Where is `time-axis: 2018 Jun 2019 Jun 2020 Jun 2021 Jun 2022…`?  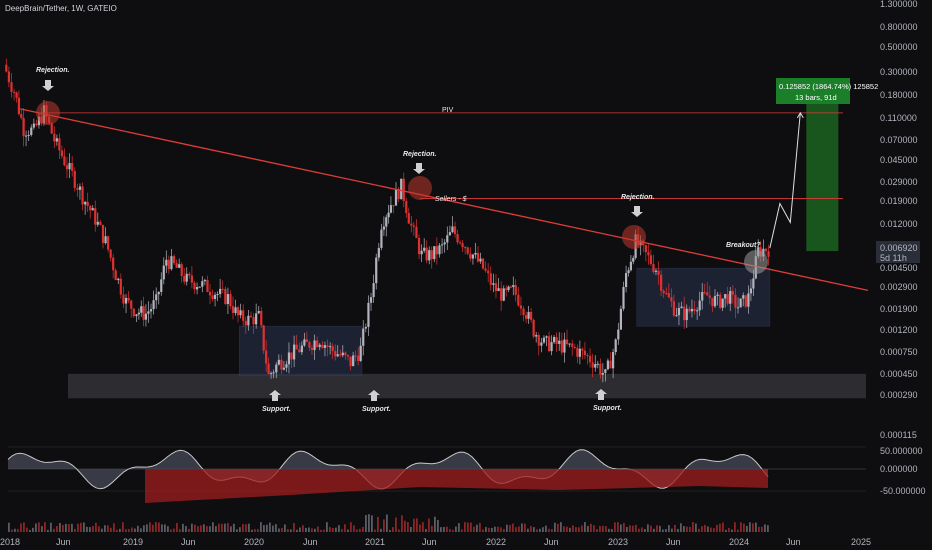
time-axis: 2018 Jun 2019 Jun 2020 Jun 2021 Jun 2022… is located at coordinates (435, 542).